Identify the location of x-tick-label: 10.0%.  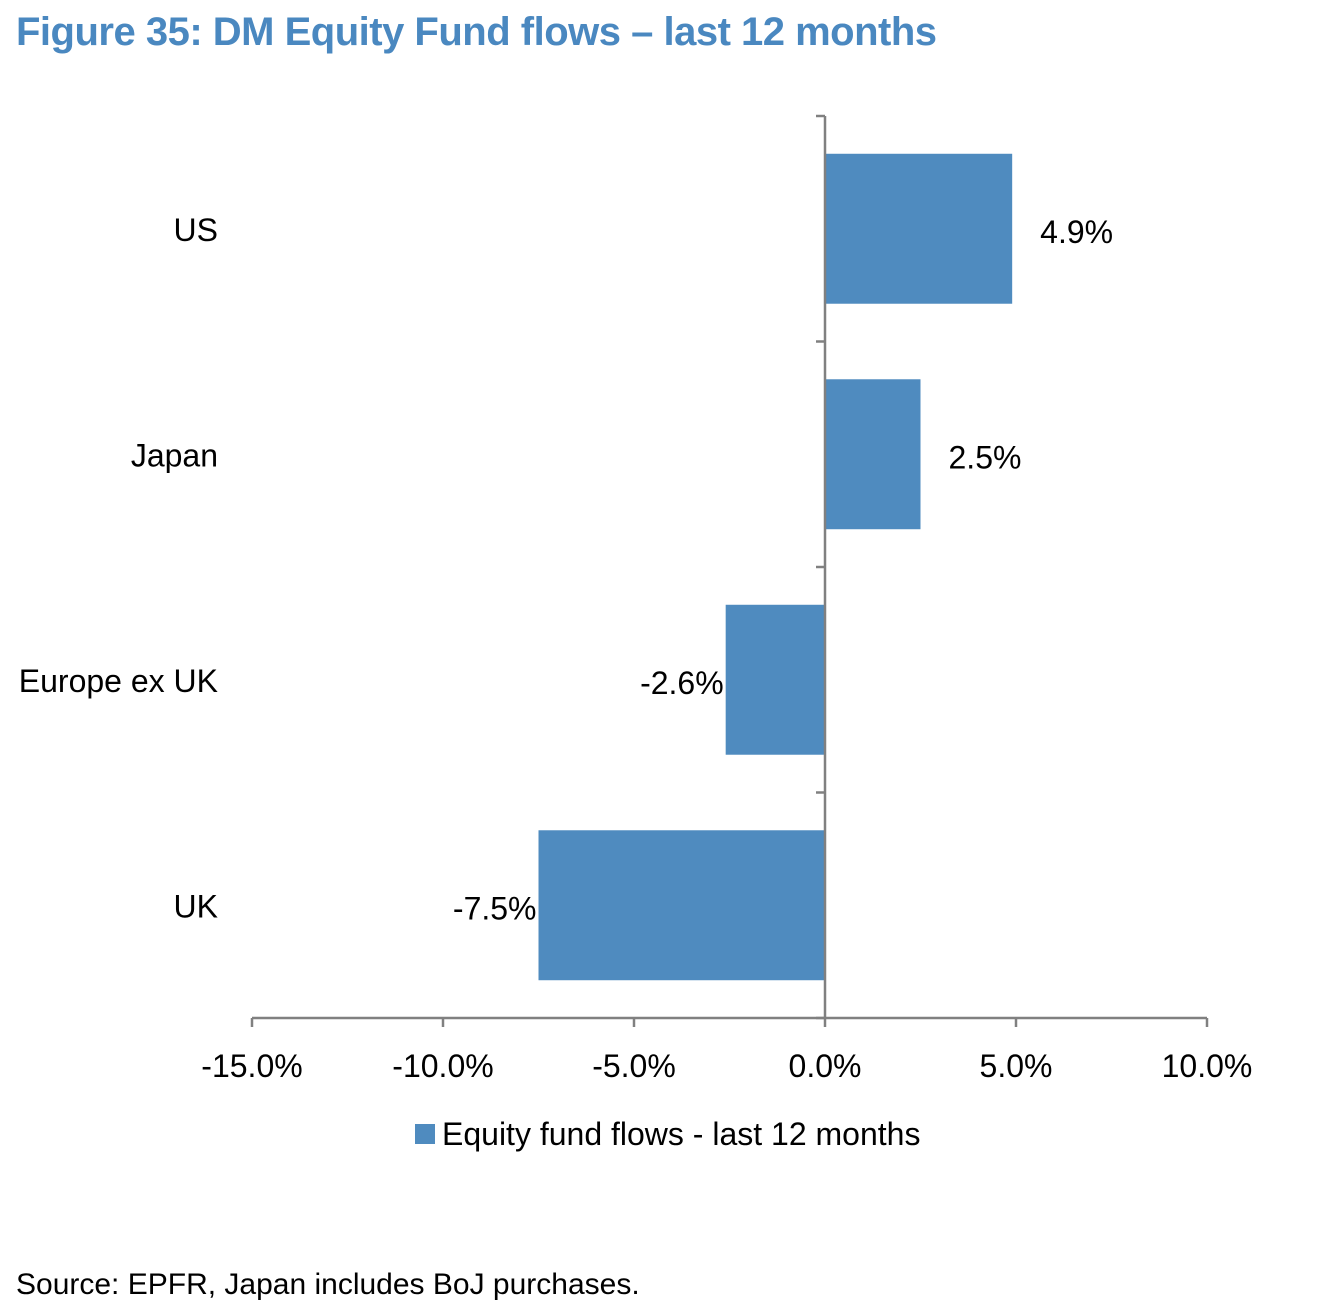
(1207, 1066).